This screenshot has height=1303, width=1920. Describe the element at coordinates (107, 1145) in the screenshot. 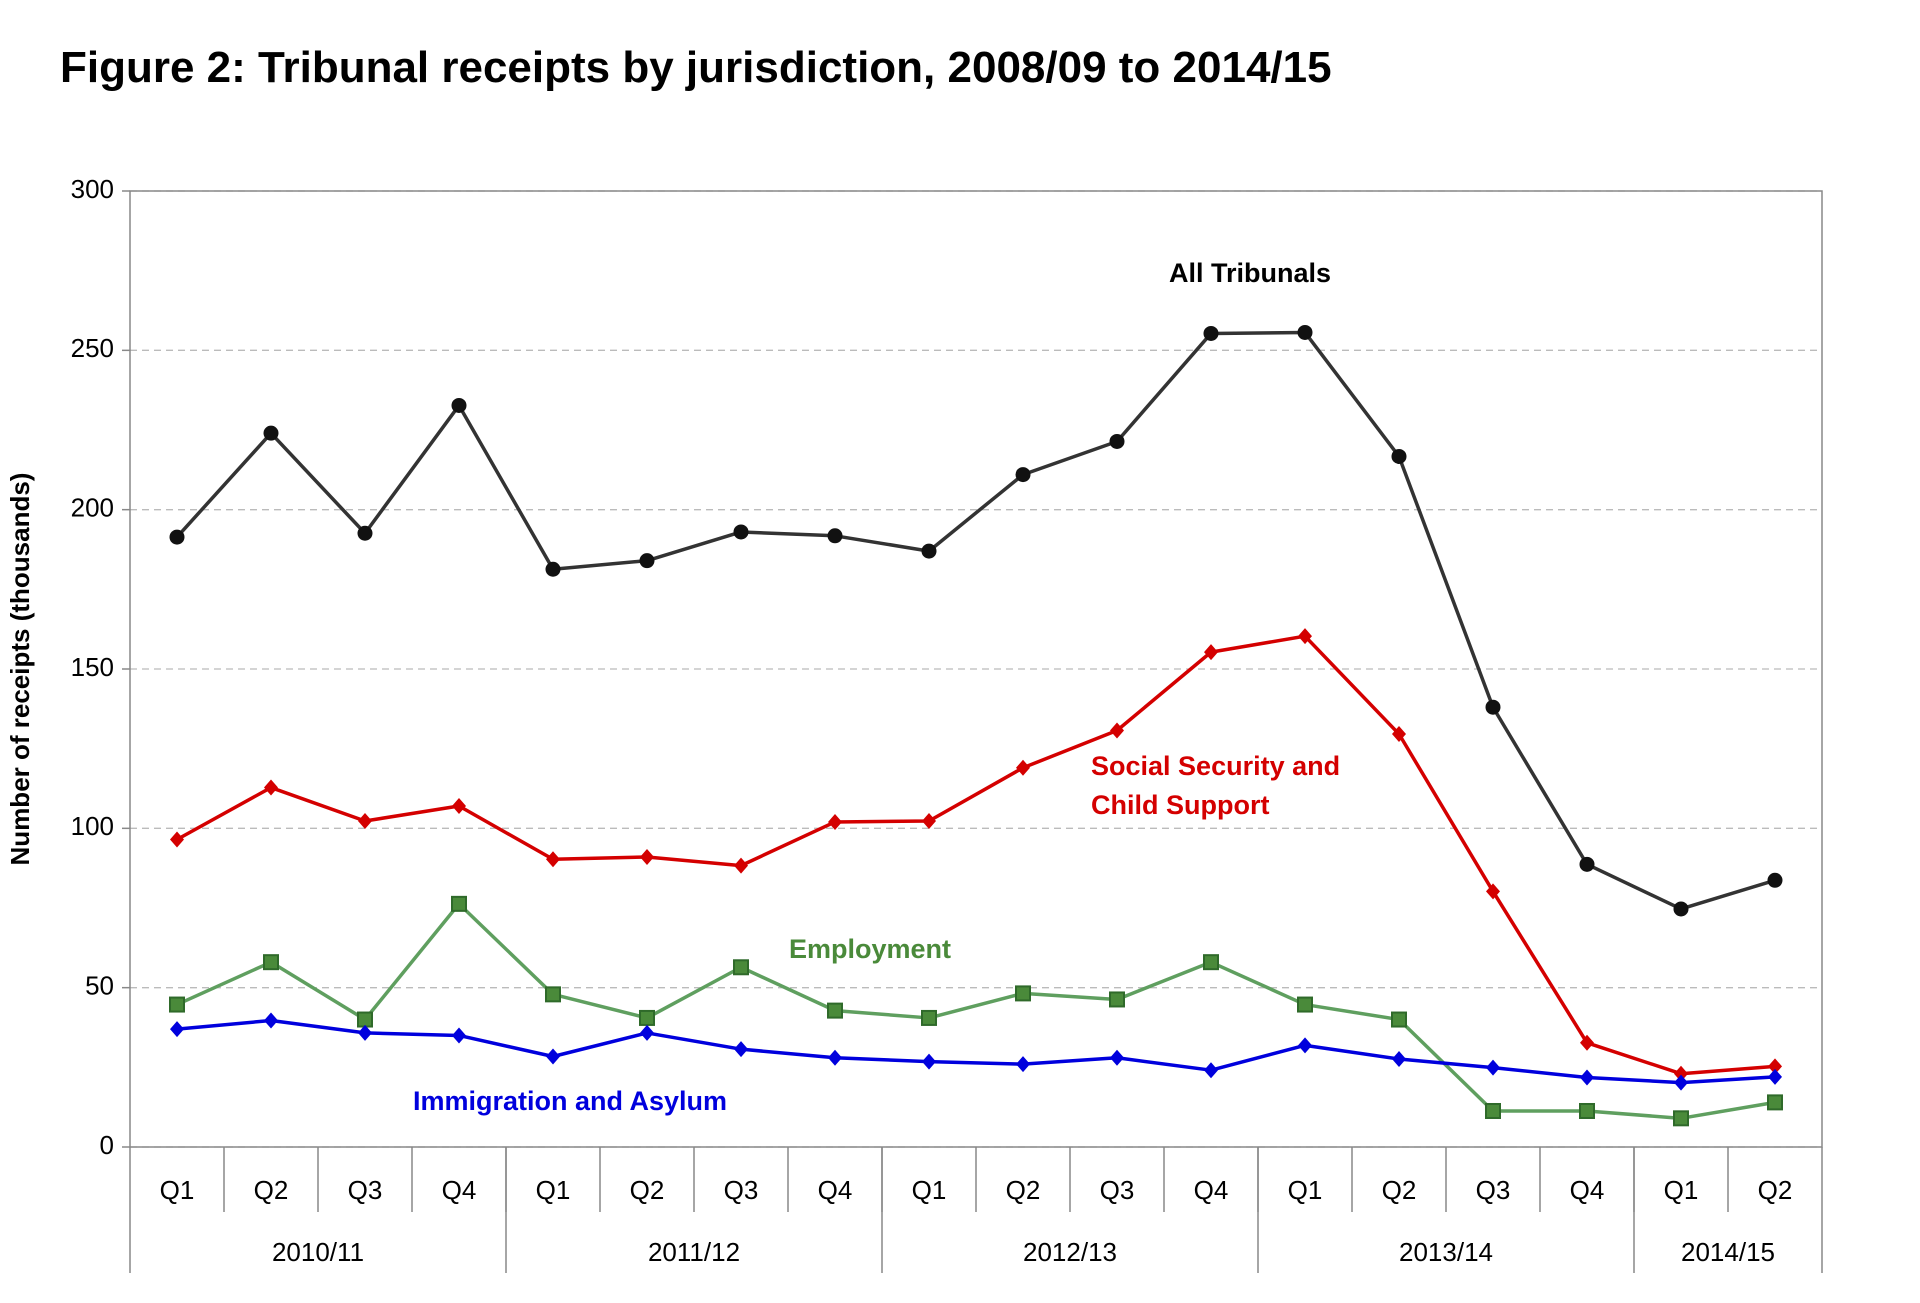

I see `y-tick-label: 0` at that location.